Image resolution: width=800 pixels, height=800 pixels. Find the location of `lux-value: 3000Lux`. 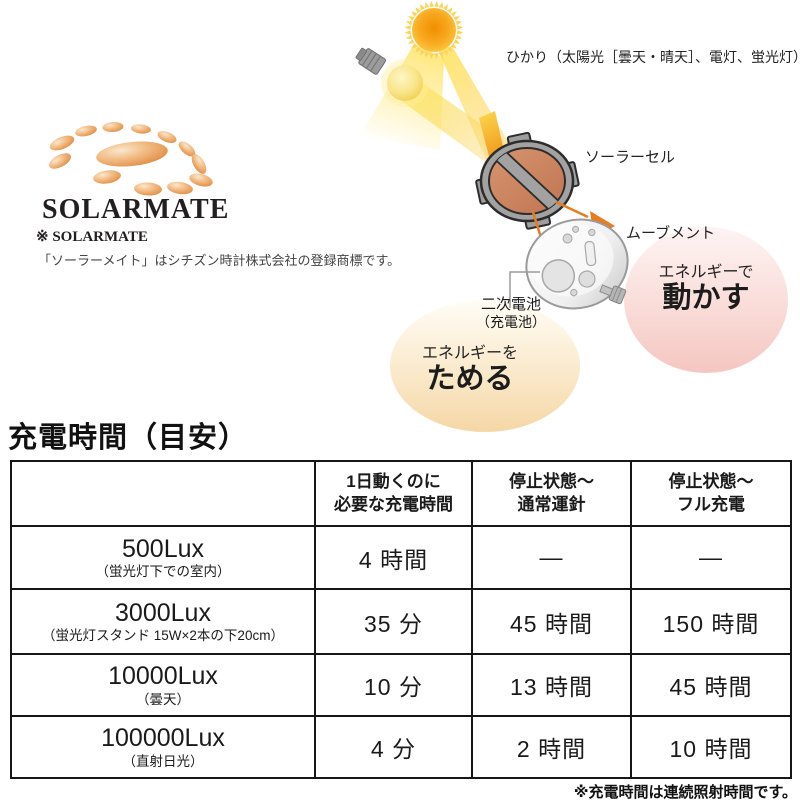

lux-value: 3000Lux is located at coordinates (163, 612).